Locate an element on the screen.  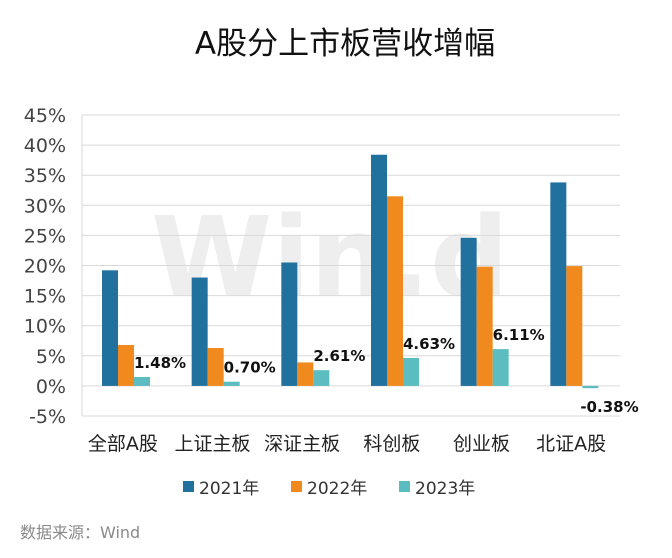
bar-2023年-创业板 is located at coordinates (500, 367).